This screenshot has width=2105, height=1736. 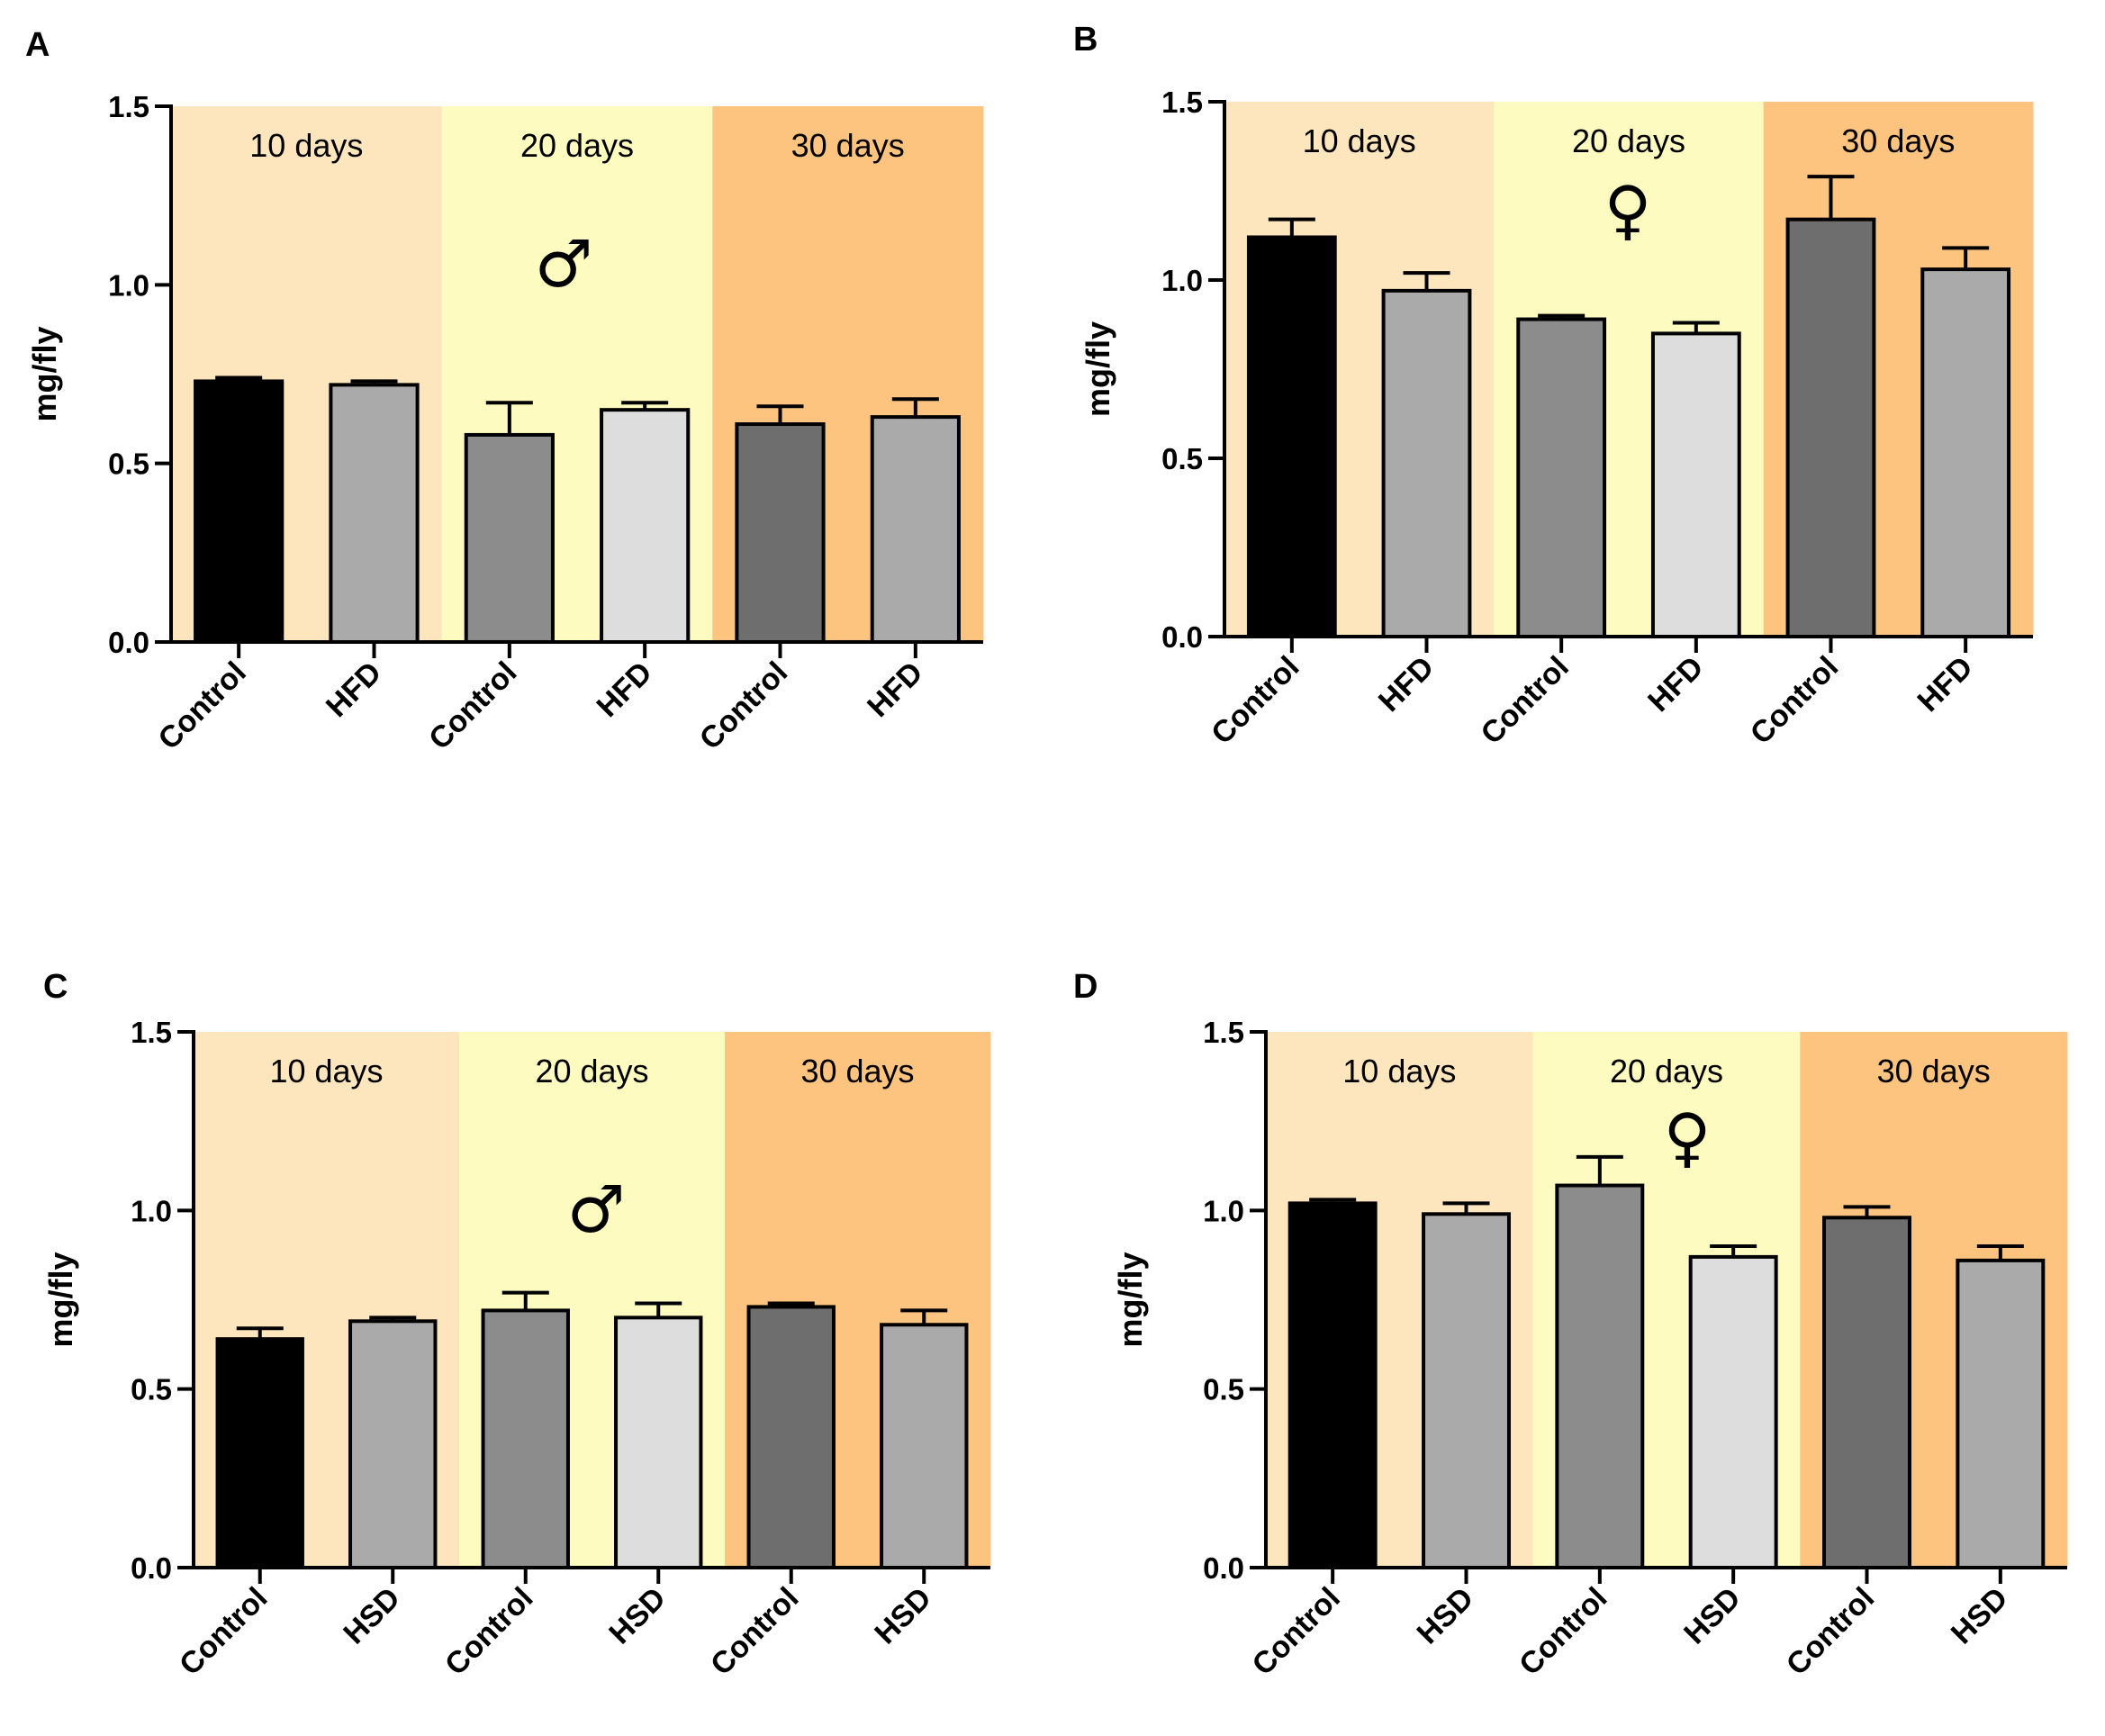 I want to click on panel-letter: A, so click(x=37, y=45).